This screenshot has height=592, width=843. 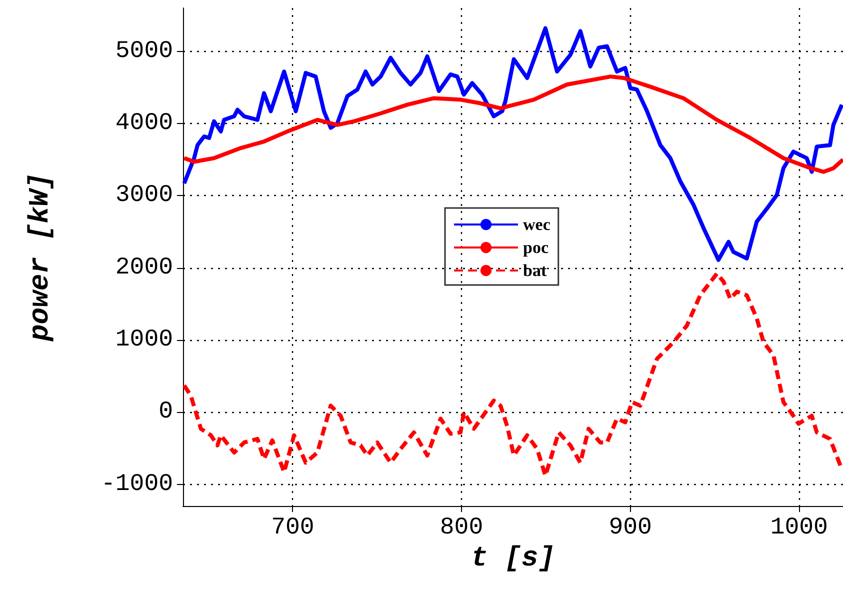 What do you see at coordinates (144, 51) in the screenshot?
I see `y-tick-label: 5000` at bounding box center [144, 51].